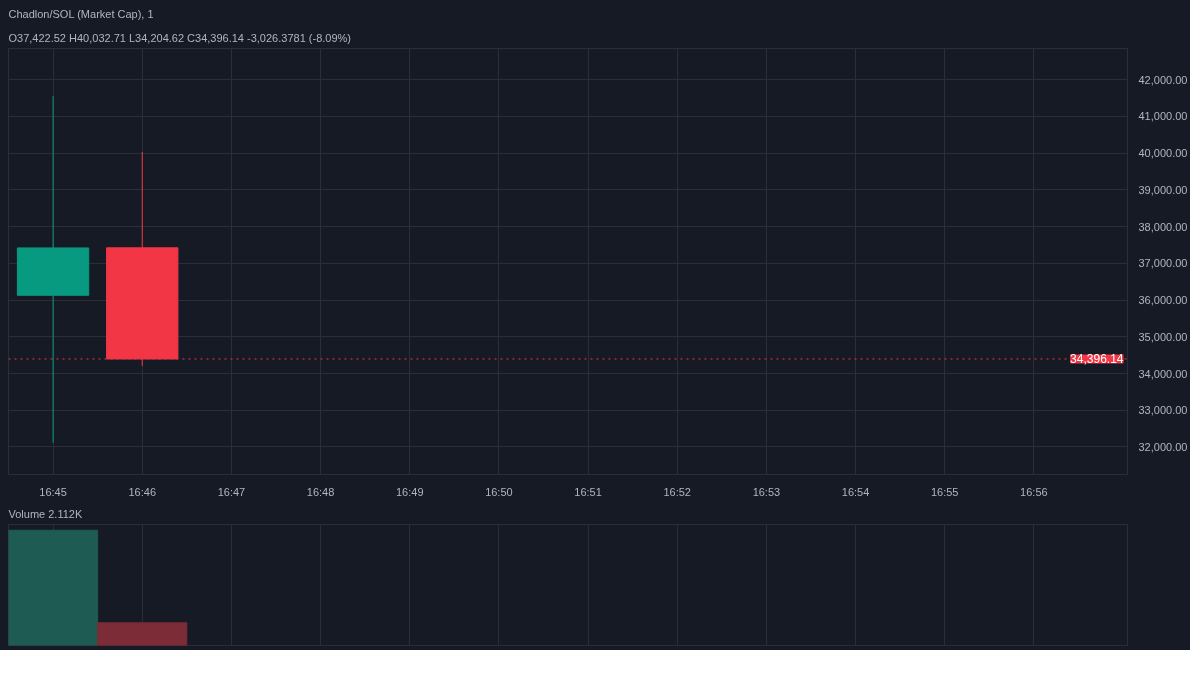 The image size is (1200, 675). I want to click on y-tick-label: 39,000.00, so click(1163, 189).